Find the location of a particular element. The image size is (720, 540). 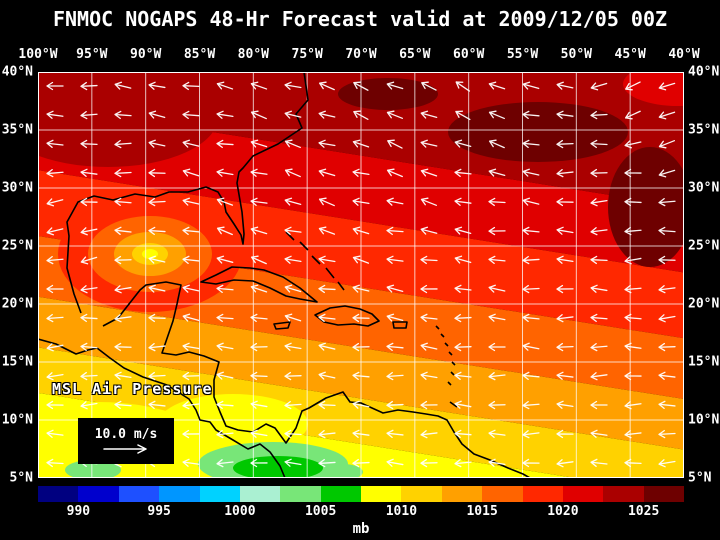

colorbar-tick: 1000 is located at coordinates (240, 511).